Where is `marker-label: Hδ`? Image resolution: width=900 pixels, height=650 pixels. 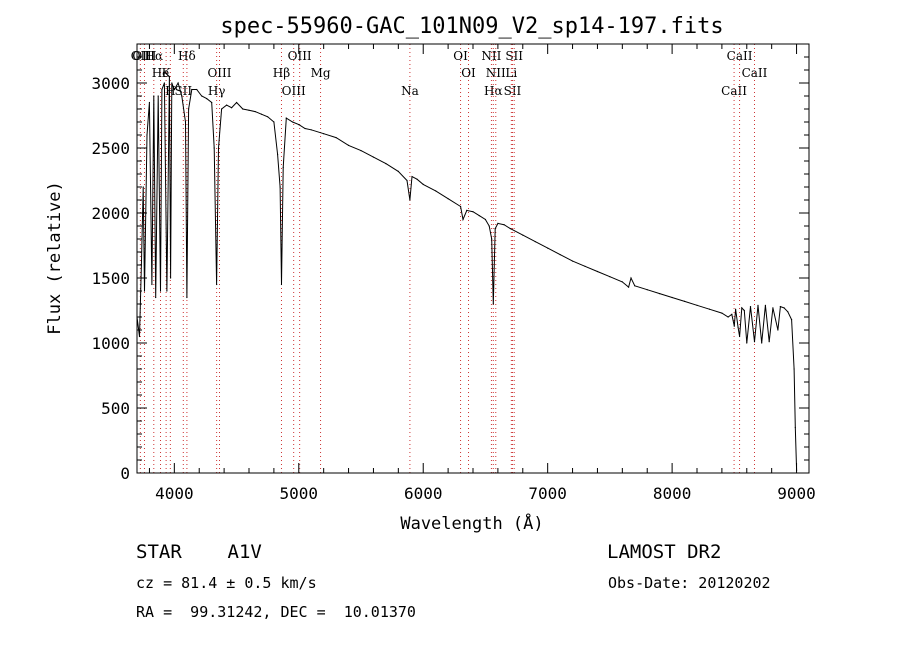
marker-label: Hδ is located at coordinates (187, 56).